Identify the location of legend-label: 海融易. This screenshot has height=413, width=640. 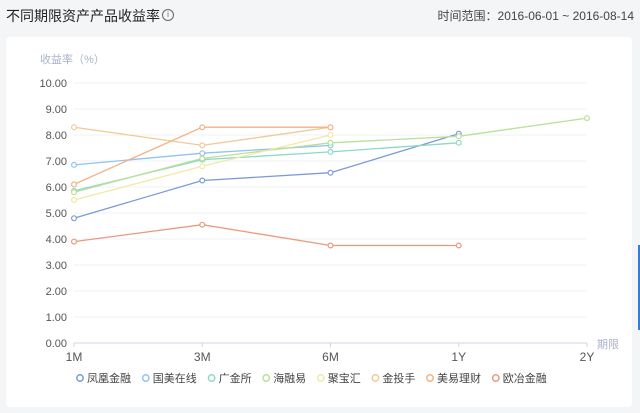
(289, 378).